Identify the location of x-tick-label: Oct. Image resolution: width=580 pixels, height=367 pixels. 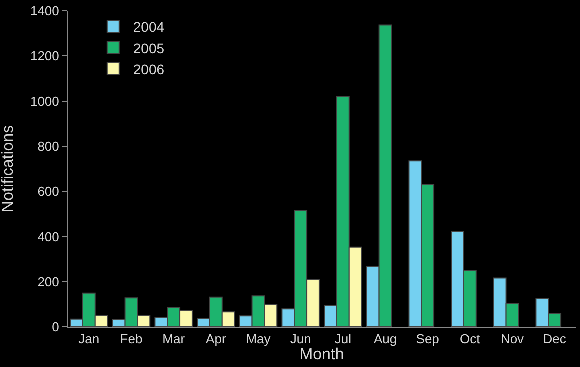
(470, 339).